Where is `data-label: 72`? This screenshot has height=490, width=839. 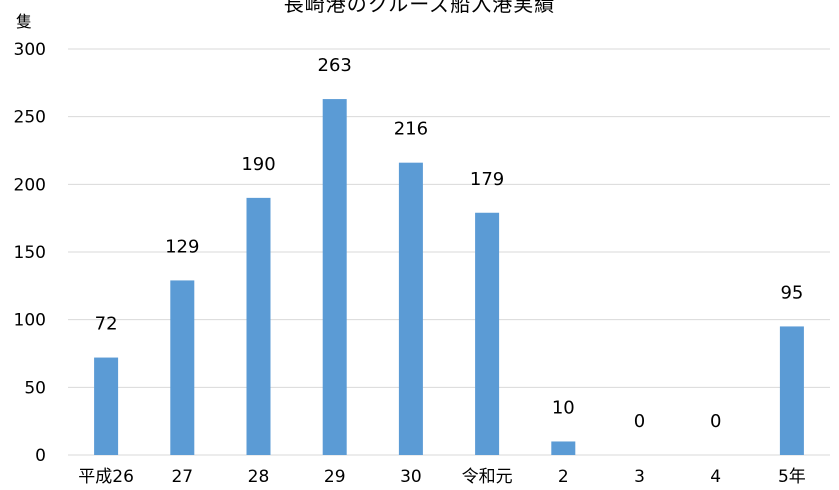 data-label: 72 is located at coordinates (106, 324).